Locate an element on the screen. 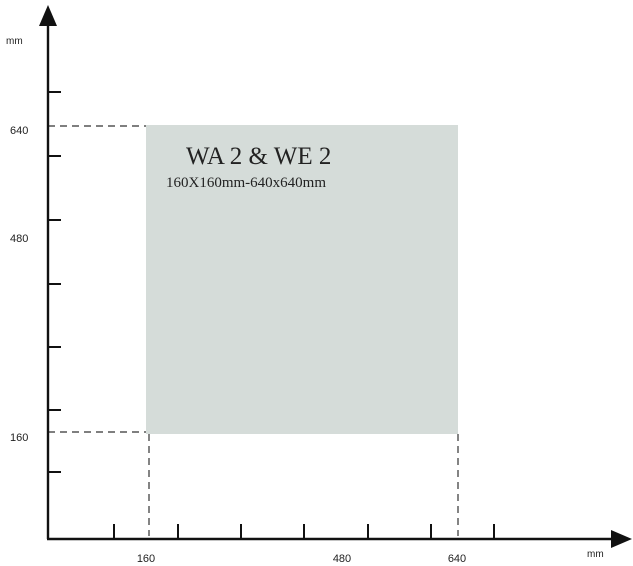 This screenshot has height=566, width=633. x-tick-label-160: 160 is located at coordinates (146, 559).